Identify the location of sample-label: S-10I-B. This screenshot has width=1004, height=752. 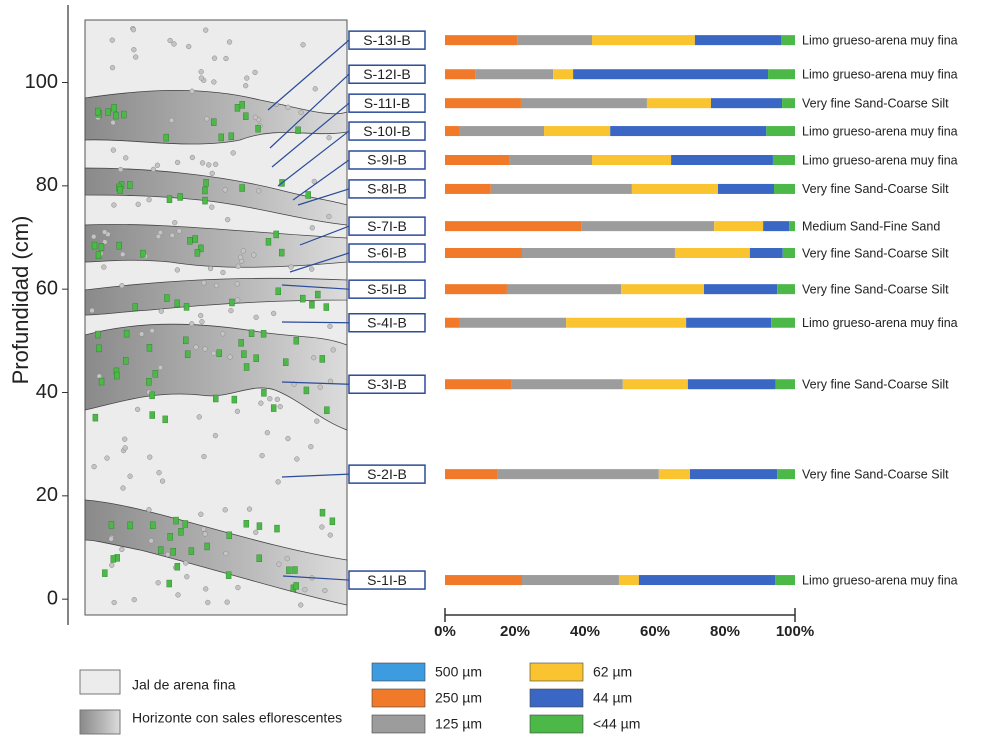
(386, 131).